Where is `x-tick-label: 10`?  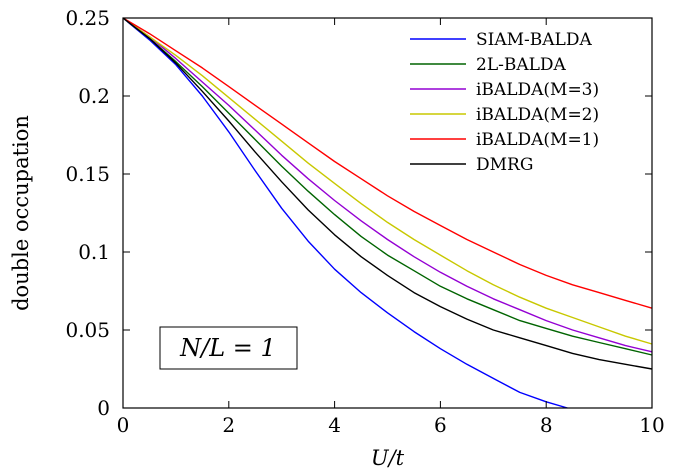
x-tick-label: 10 is located at coordinates (651, 425).